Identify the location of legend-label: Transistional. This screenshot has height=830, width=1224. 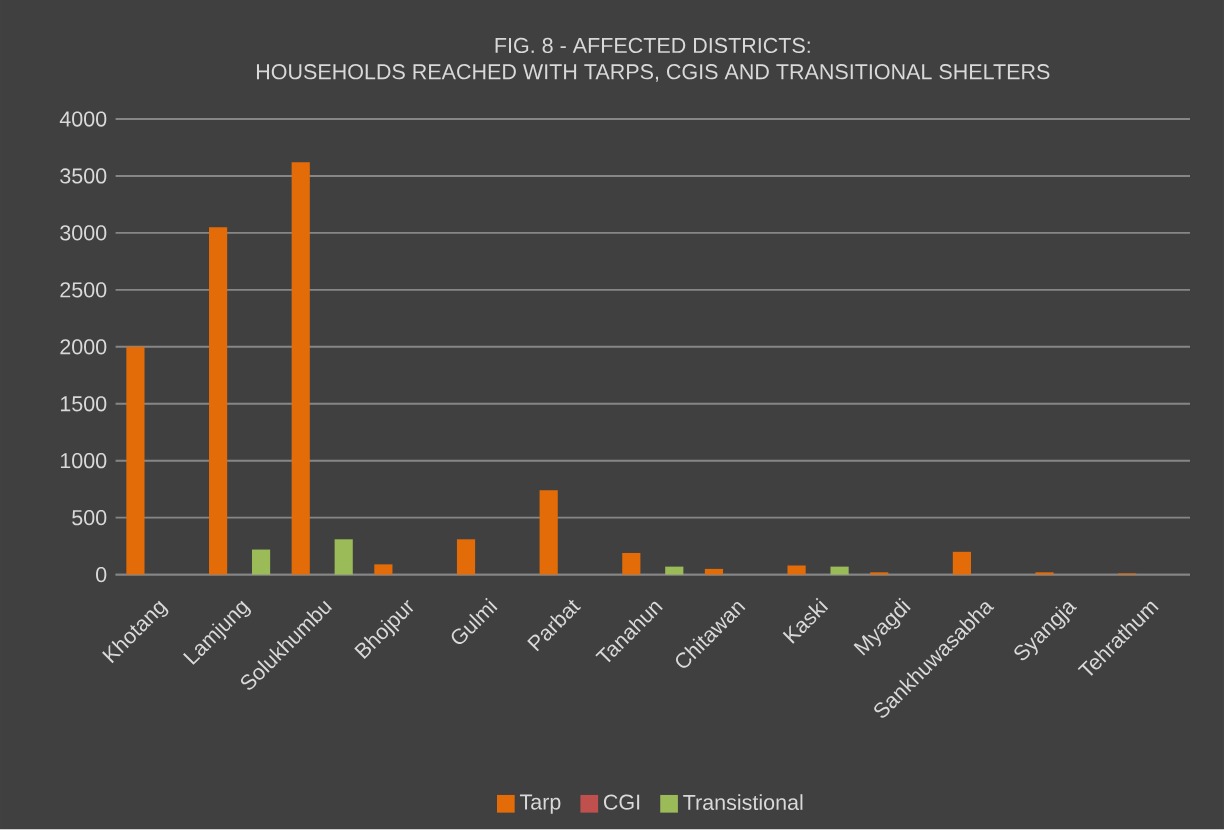
(743, 802).